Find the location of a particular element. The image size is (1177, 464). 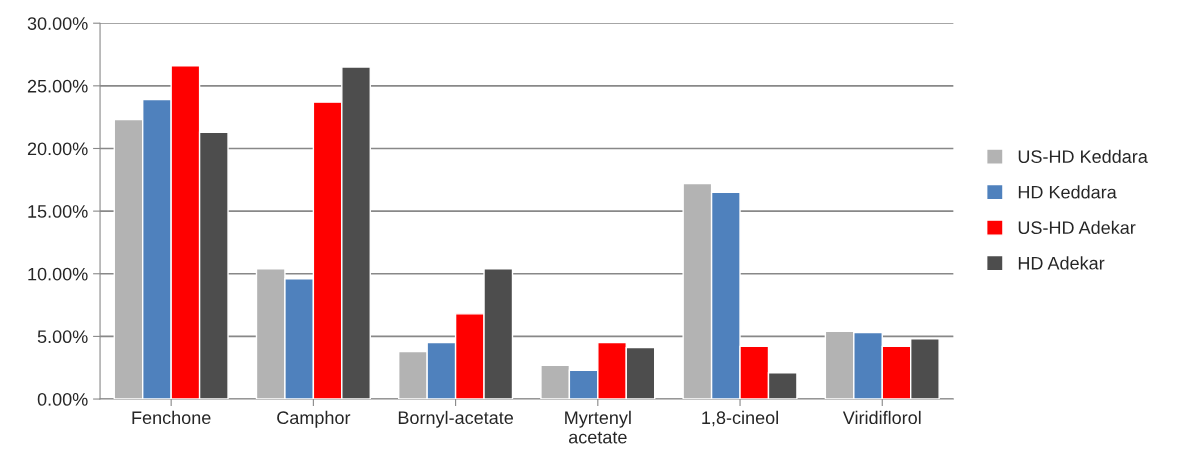

legend-label: HD Keddara is located at coordinates (1067, 192).